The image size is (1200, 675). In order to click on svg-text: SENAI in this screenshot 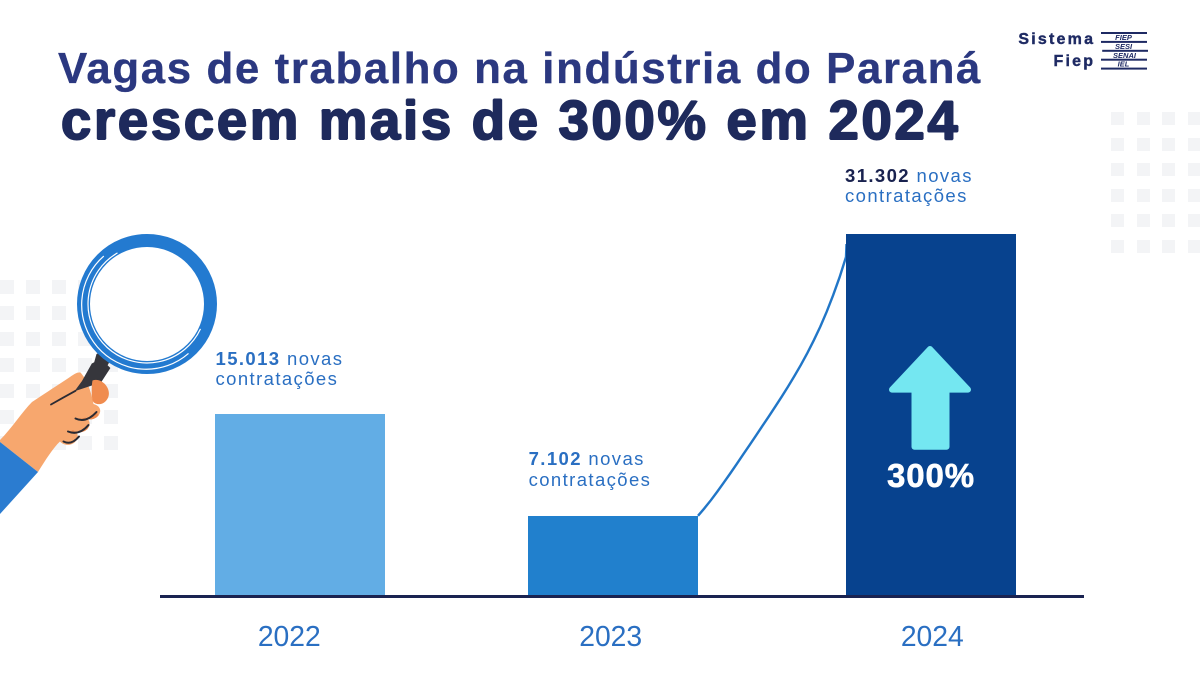, I will do `click(1125, 55)`.